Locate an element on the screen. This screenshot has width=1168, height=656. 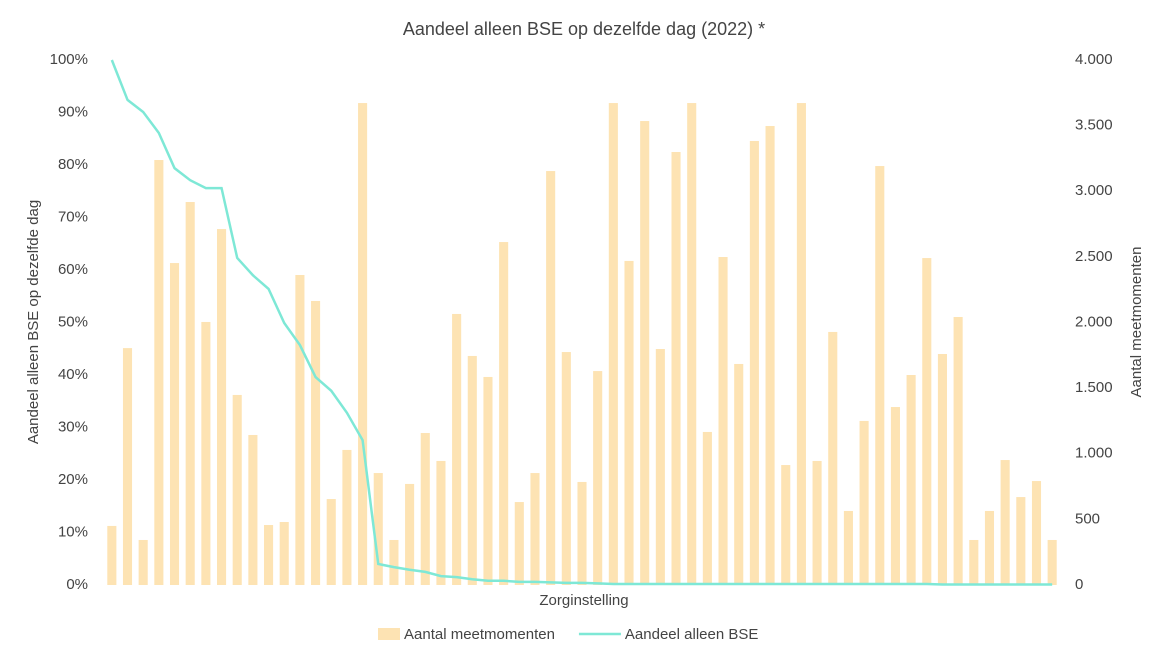
y2-tick-label: 3.500 is located at coordinates (1094, 125).